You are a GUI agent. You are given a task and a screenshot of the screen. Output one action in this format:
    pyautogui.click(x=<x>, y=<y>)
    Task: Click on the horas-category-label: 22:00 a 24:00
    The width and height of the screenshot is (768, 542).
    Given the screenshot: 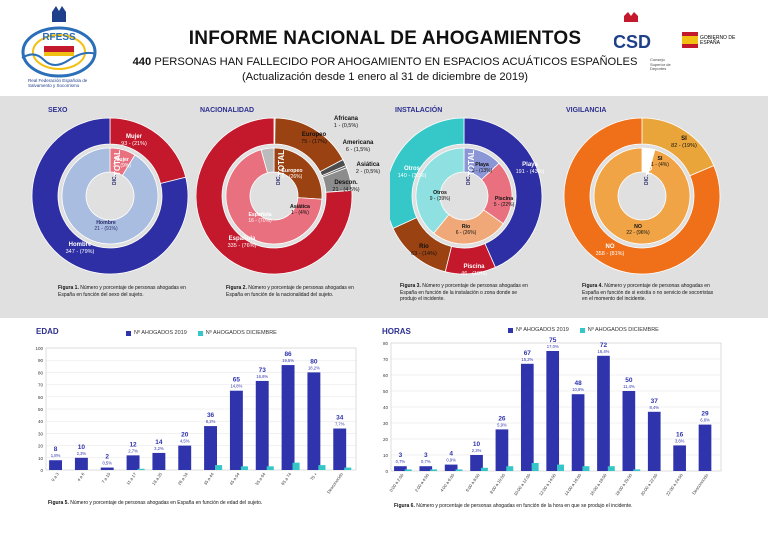 What is the action you would take?
    pyautogui.click(x=674, y=484)
    